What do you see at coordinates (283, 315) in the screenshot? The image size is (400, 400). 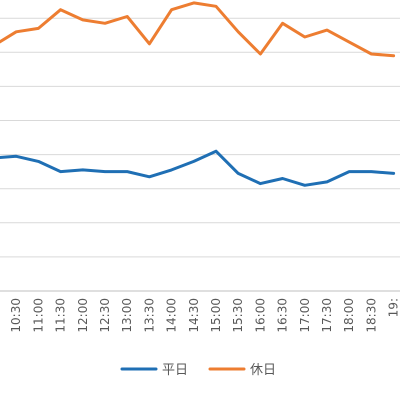 I see `x-tick-label: 16:30` at bounding box center [283, 315].